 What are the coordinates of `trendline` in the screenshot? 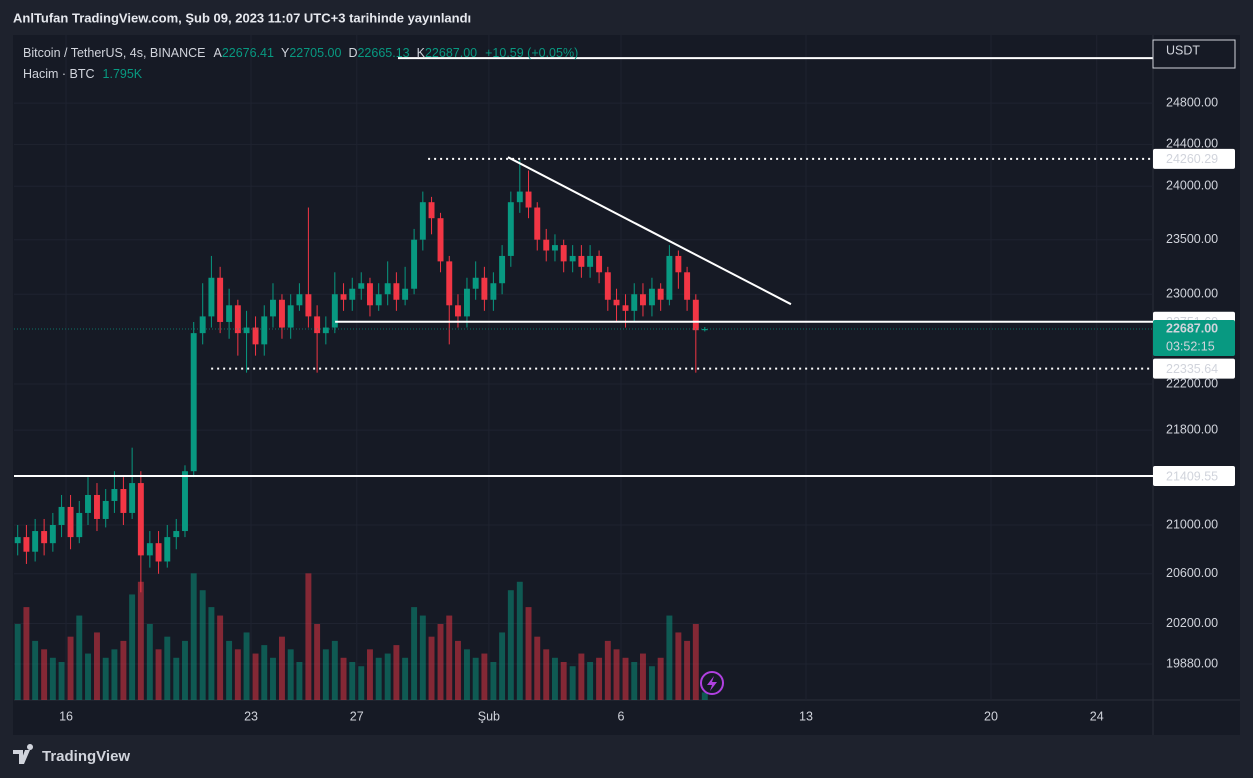 It's located at (649, 231).